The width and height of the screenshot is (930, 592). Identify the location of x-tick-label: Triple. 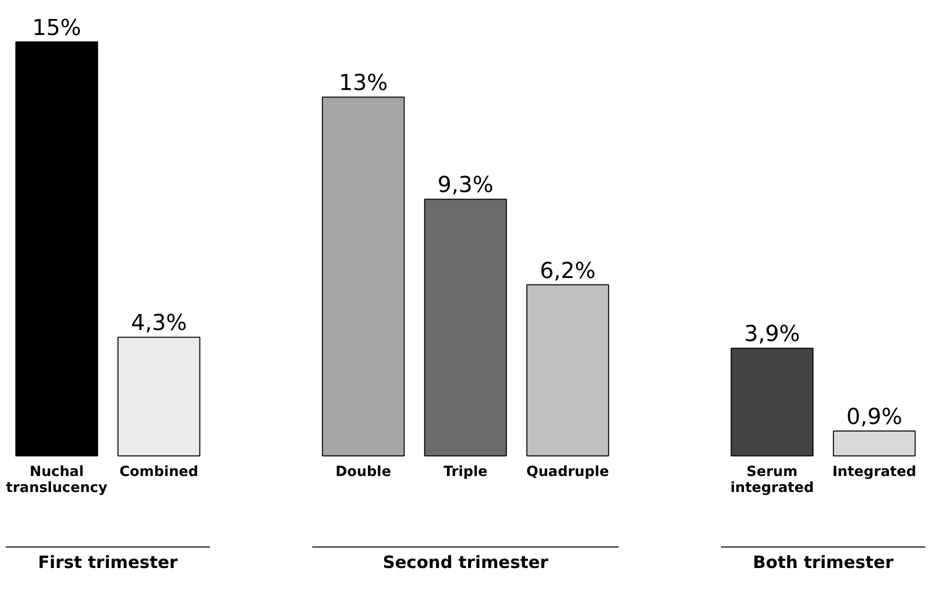
(465, 472).